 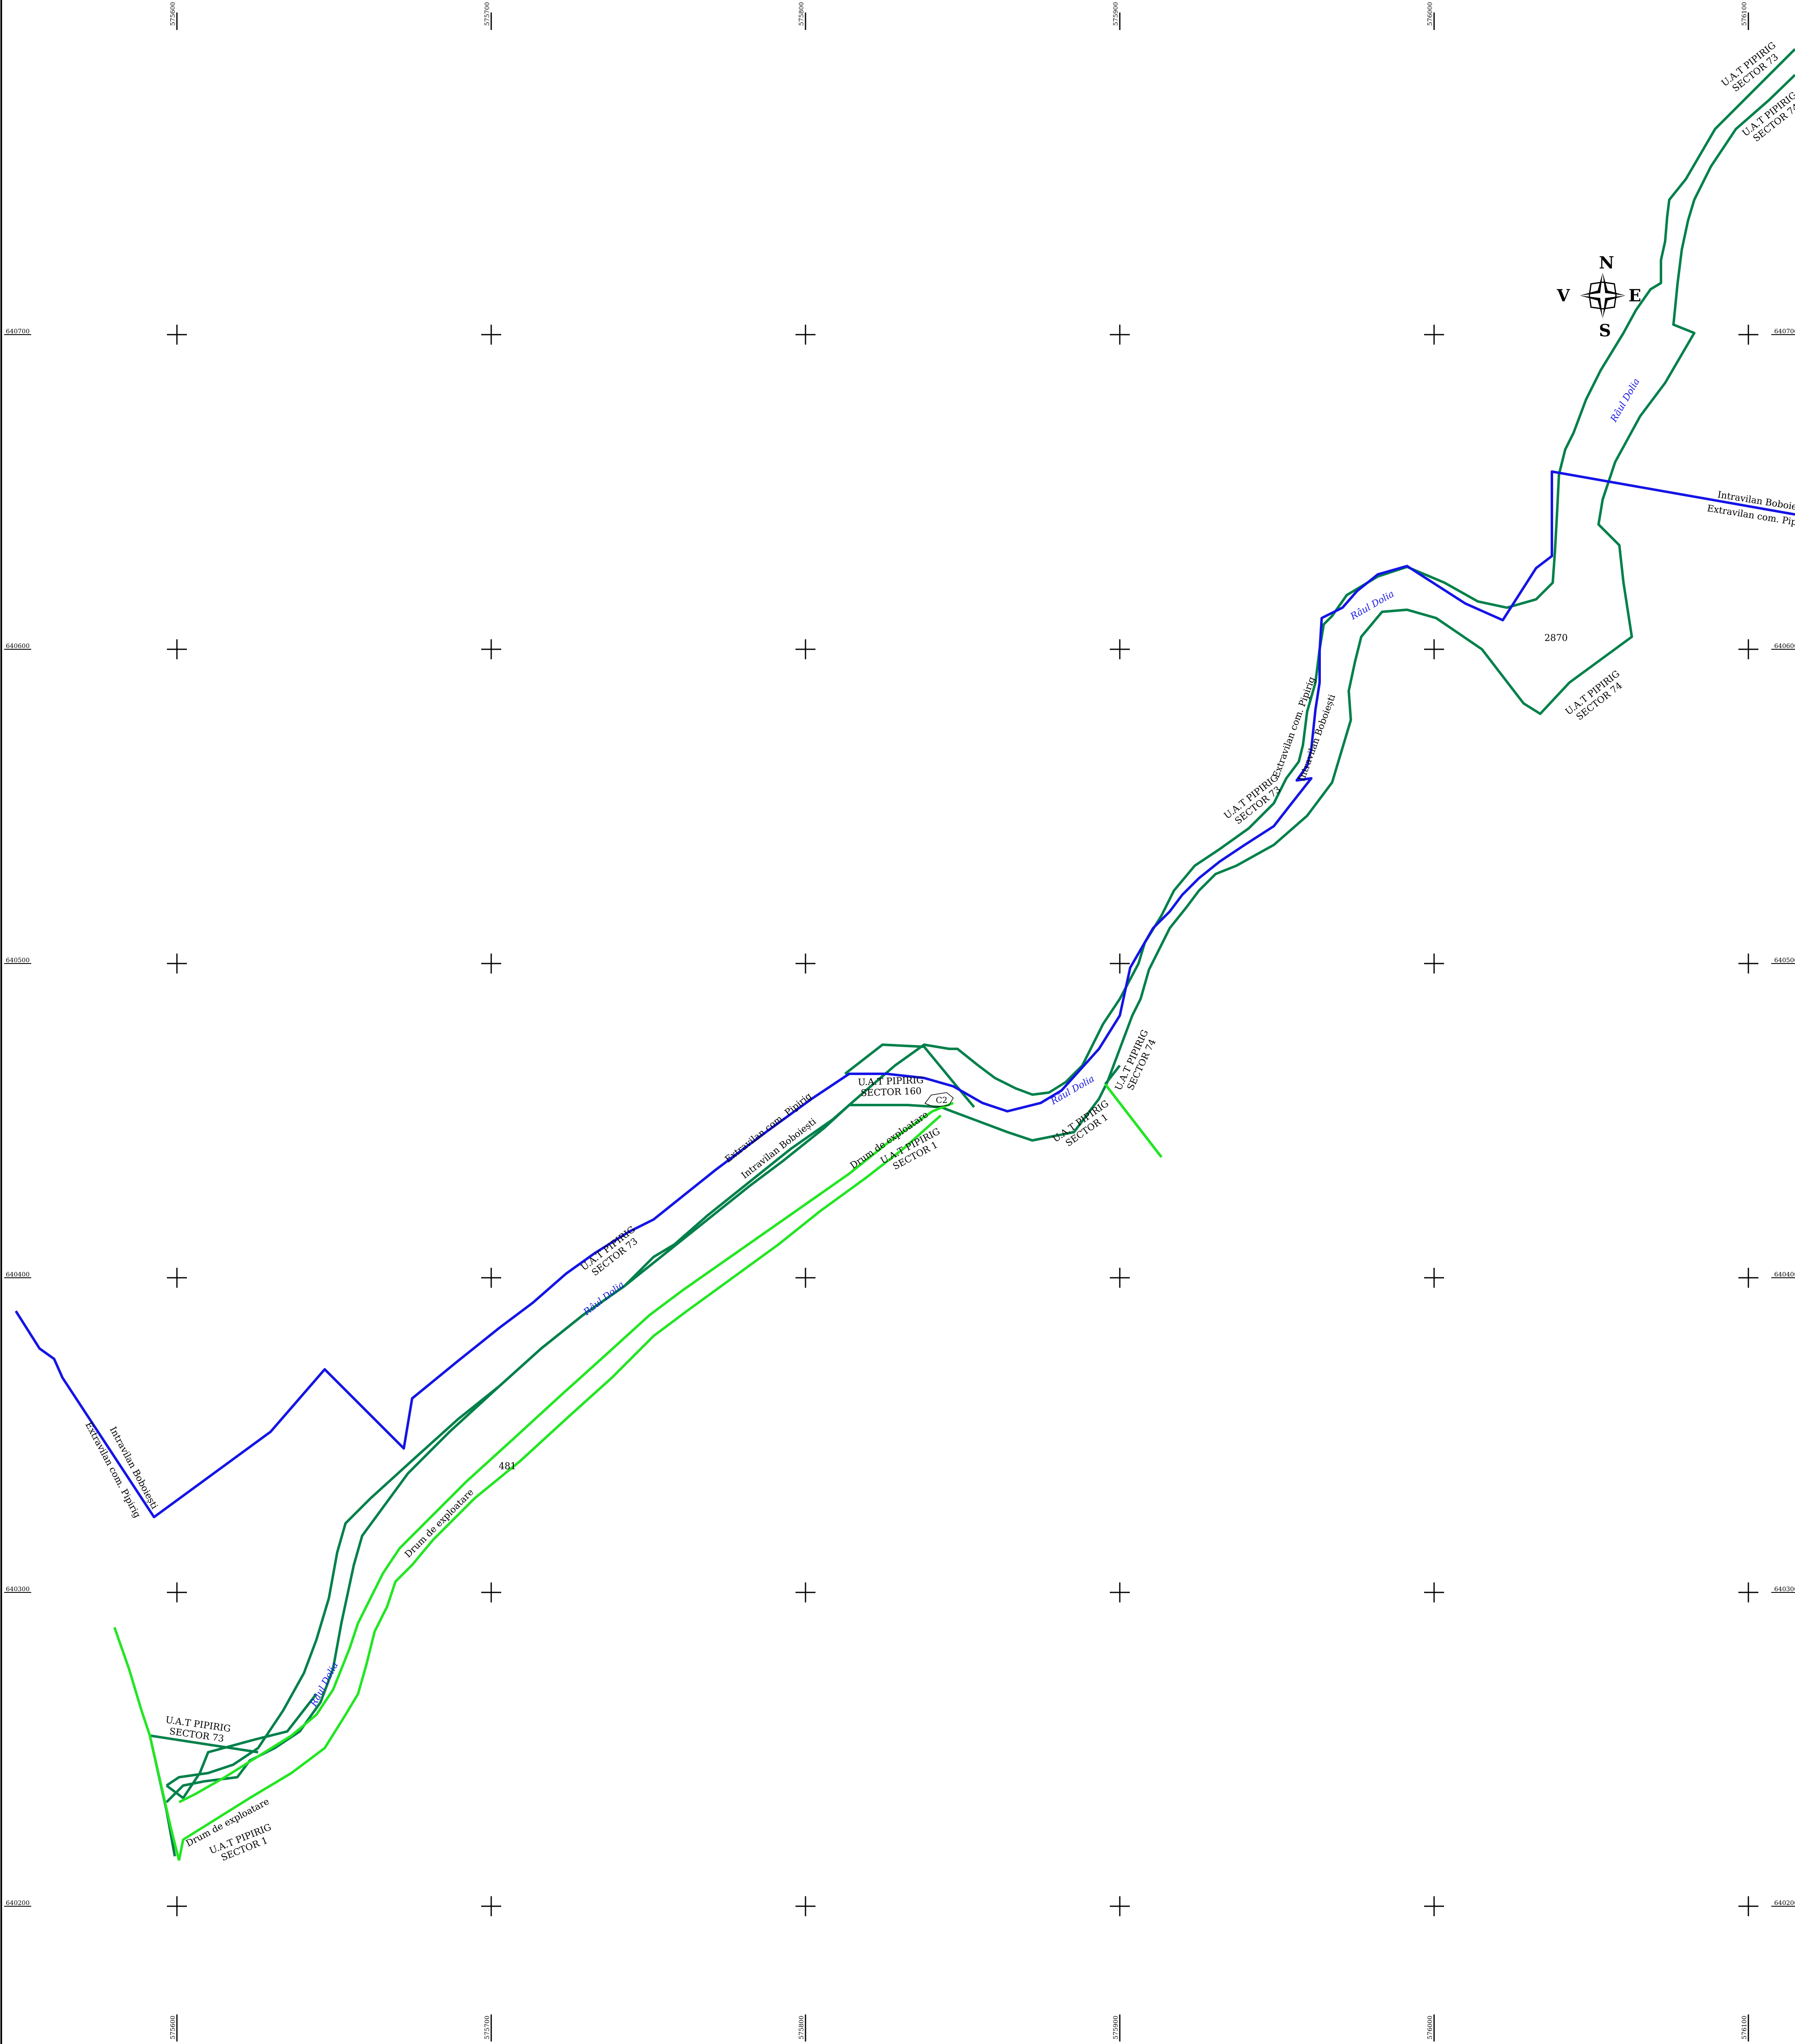 What do you see at coordinates (963, 2028) in the screenshot?
I see `bottom-ticks` at bounding box center [963, 2028].